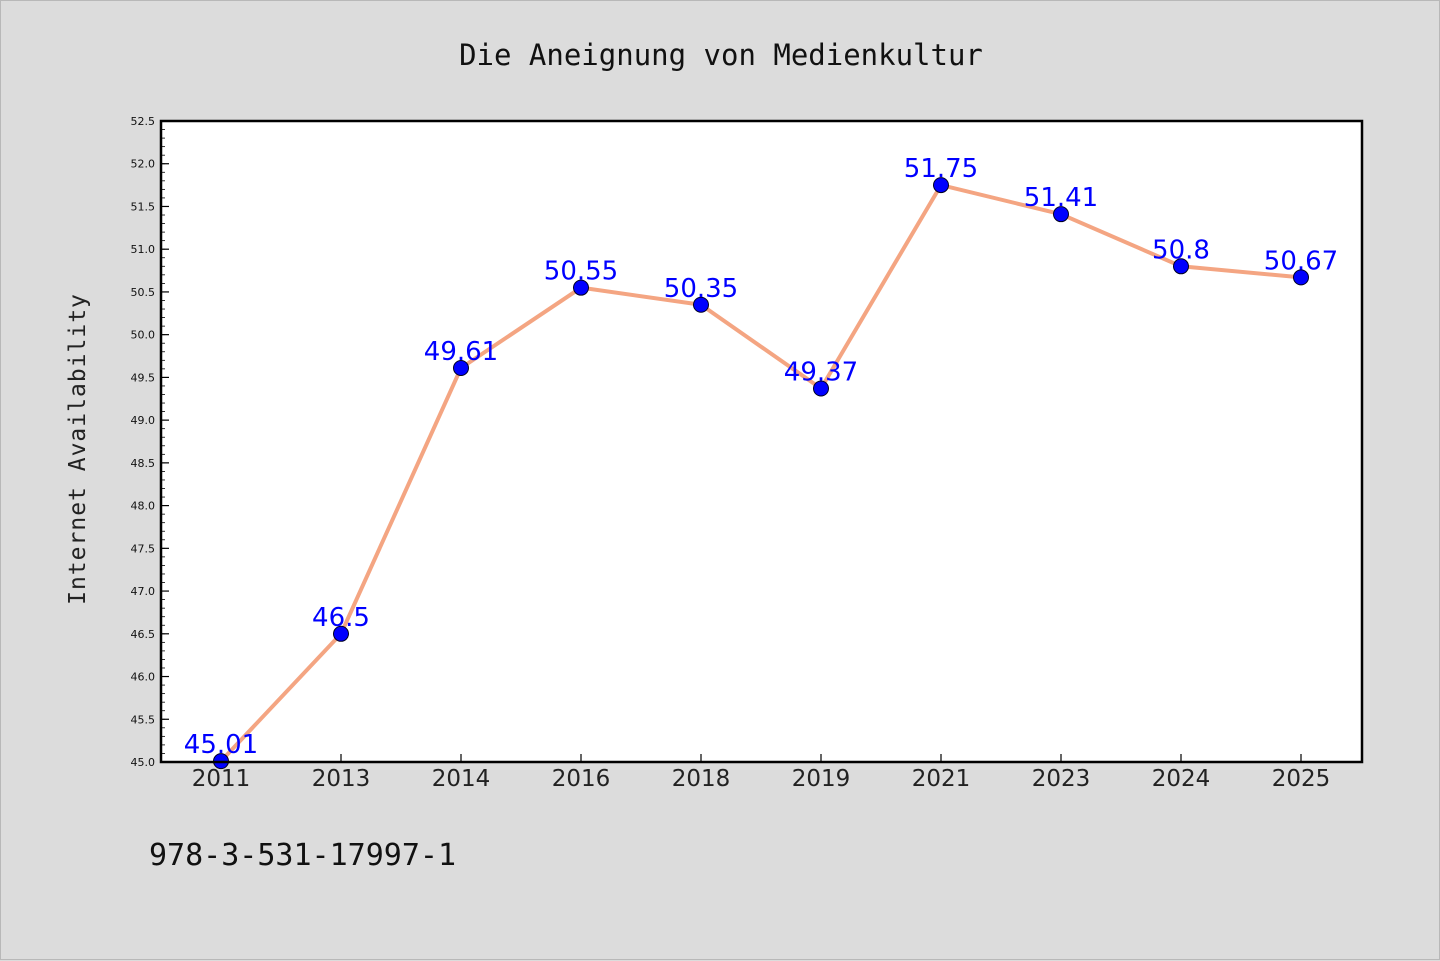 The height and width of the screenshot is (961, 1440). What do you see at coordinates (143, 463) in the screenshot?
I see `y-tick-label: 48.5` at bounding box center [143, 463].